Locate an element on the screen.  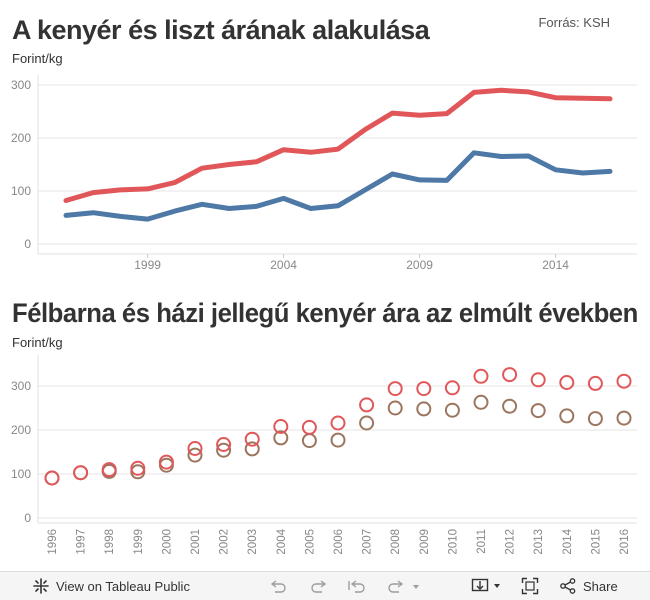
x-tick-label: 2012 is located at coordinates (511, 542).